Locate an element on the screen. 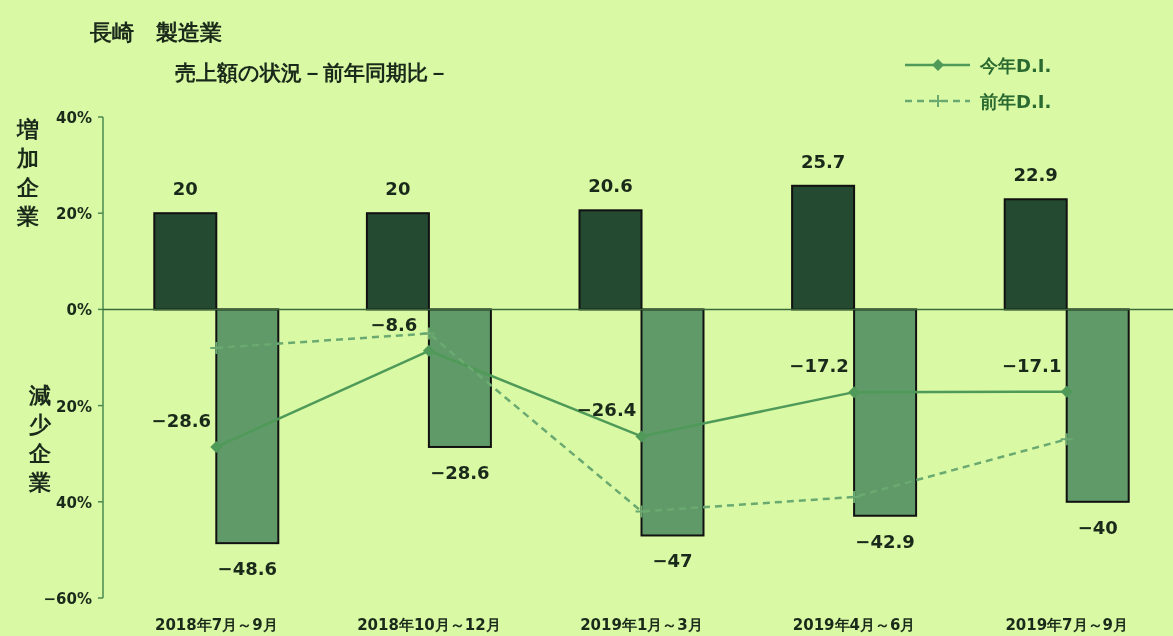  data-label: −17.1 is located at coordinates (1031, 365).